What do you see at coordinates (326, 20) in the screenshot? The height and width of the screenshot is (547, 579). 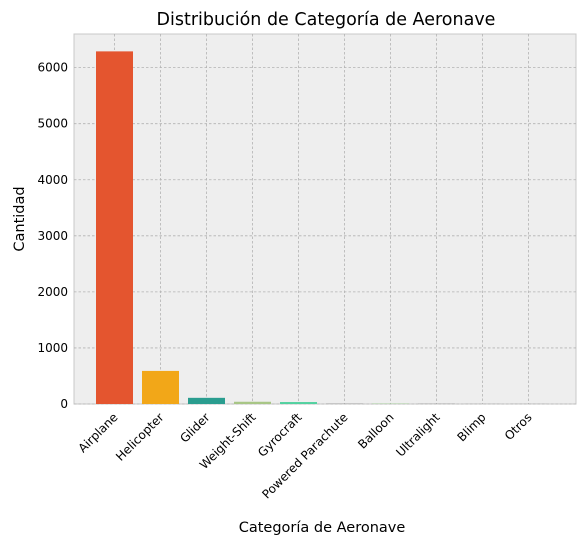 I see `chart-title: Distribución de Categoría de Aeronave` at bounding box center [326, 20].